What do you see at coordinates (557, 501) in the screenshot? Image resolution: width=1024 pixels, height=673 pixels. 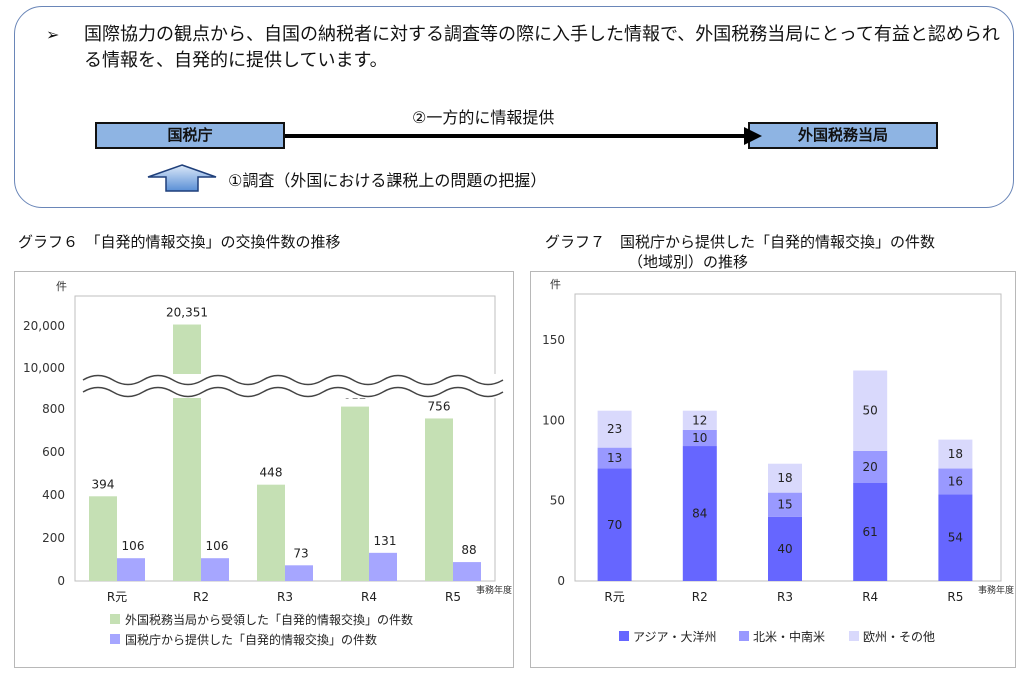 I see `graph7-ytick-label: 50` at bounding box center [557, 501].